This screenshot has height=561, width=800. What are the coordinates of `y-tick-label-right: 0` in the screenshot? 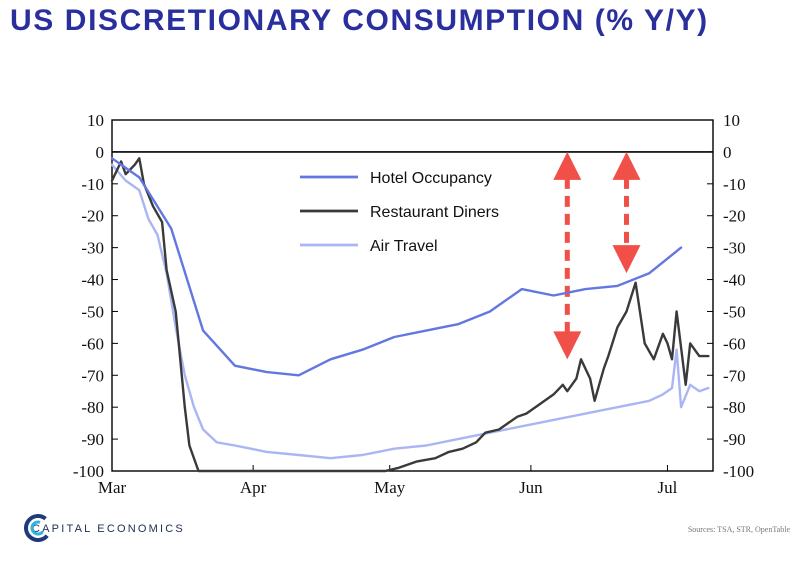 It's located at (727, 152).